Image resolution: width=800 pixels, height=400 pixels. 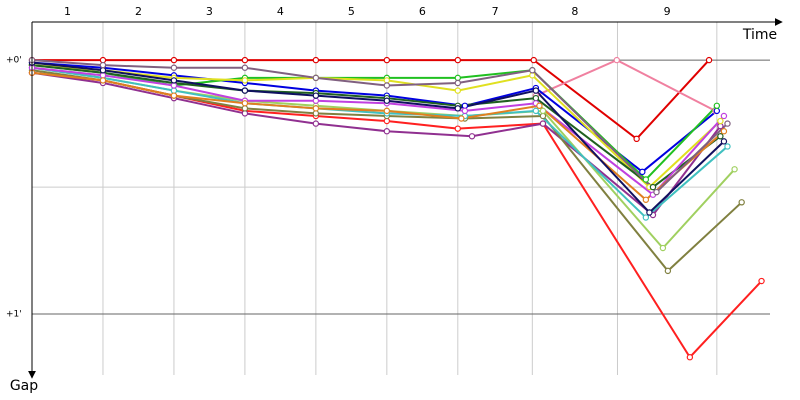 What do you see at coordinates (667, 11) in the screenshot?
I see `x-tick-label: 9` at bounding box center [667, 11].